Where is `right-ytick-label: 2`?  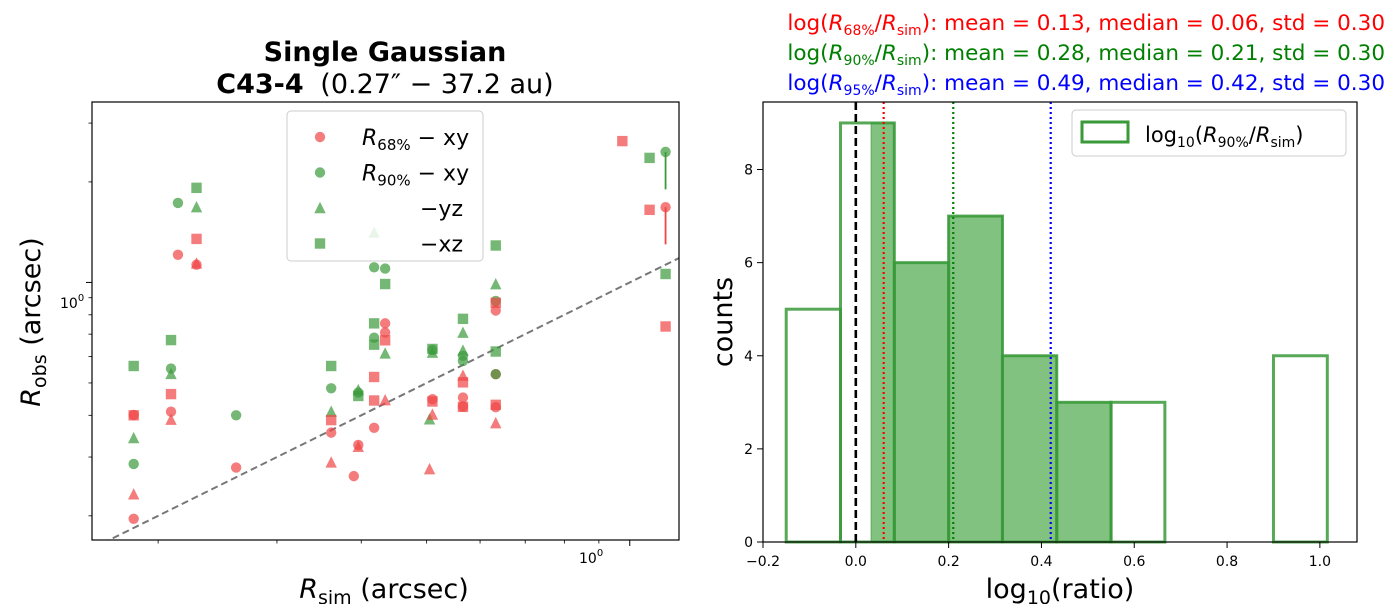 right-ytick-label: 2 is located at coordinates (748, 450).